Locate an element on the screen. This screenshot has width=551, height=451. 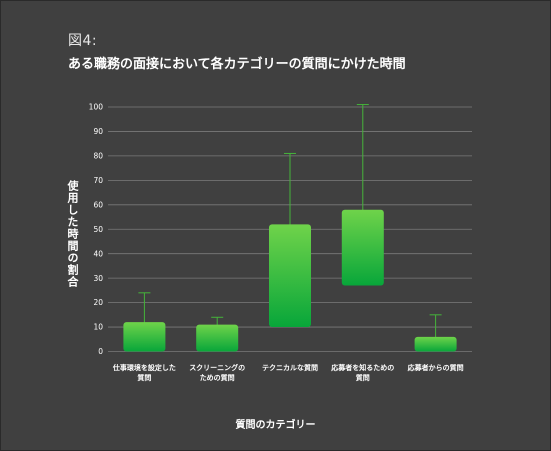
y-tick-label: 70 is located at coordinates (98, 180).